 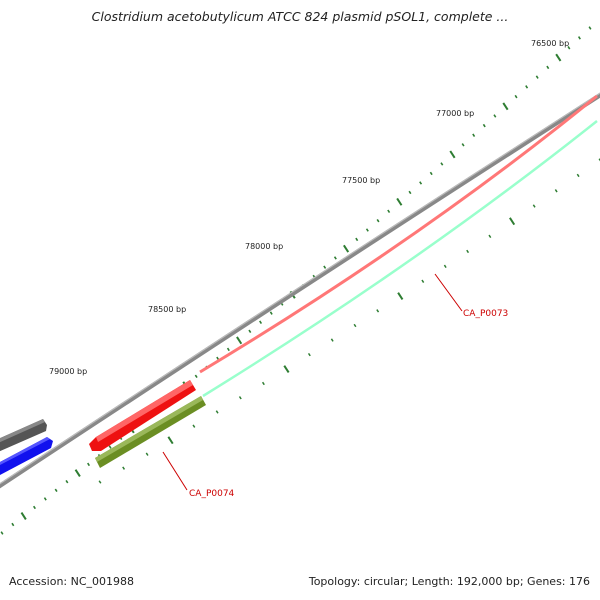 I want to click on accession-text: Accession: NC_001988, so click(x=72, y=581).